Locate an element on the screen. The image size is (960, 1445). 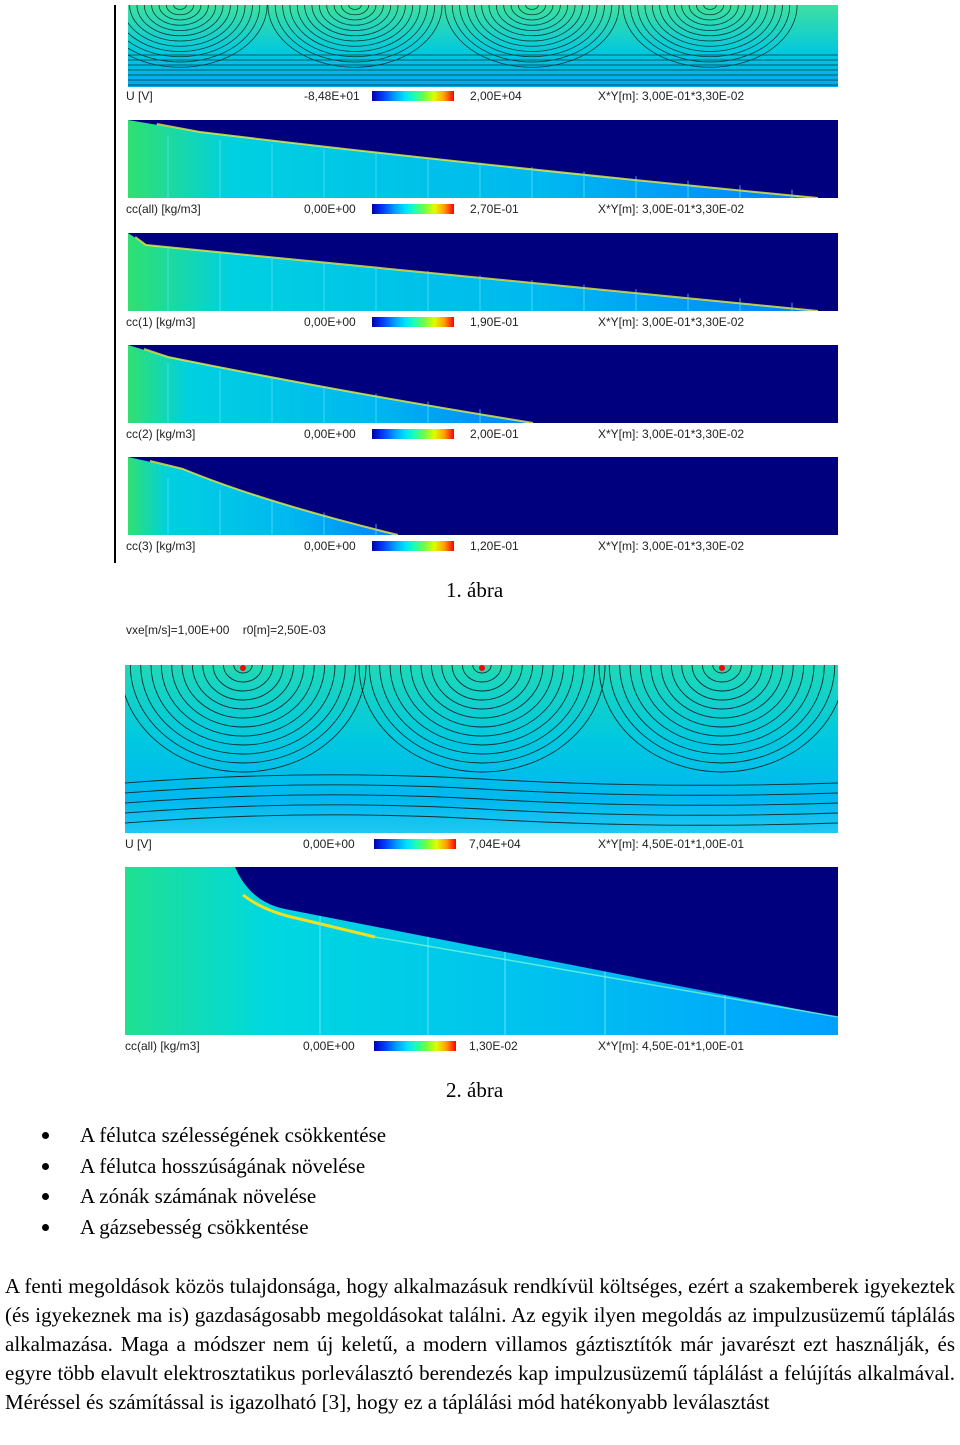
legend-max: 1,30E-02 is located at coordinates (493, 1046).